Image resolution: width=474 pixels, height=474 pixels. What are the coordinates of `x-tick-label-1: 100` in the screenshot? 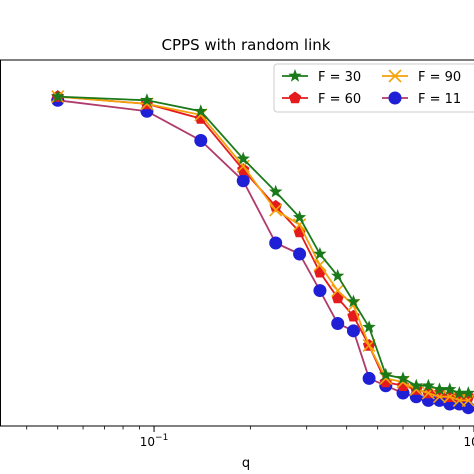 It's located at (468, 441).